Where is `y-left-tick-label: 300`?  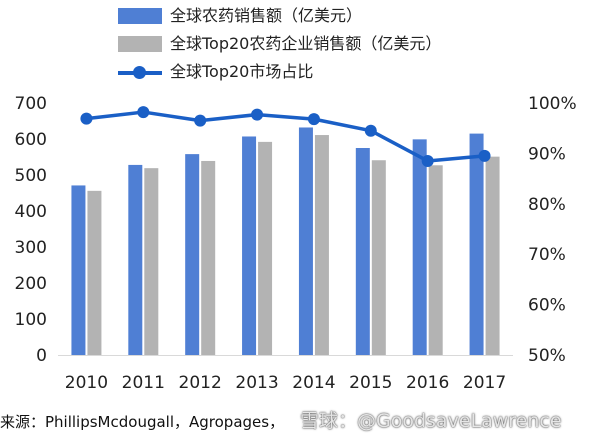 y-left-tick-label: 300 is located at coordinates (31, 248).